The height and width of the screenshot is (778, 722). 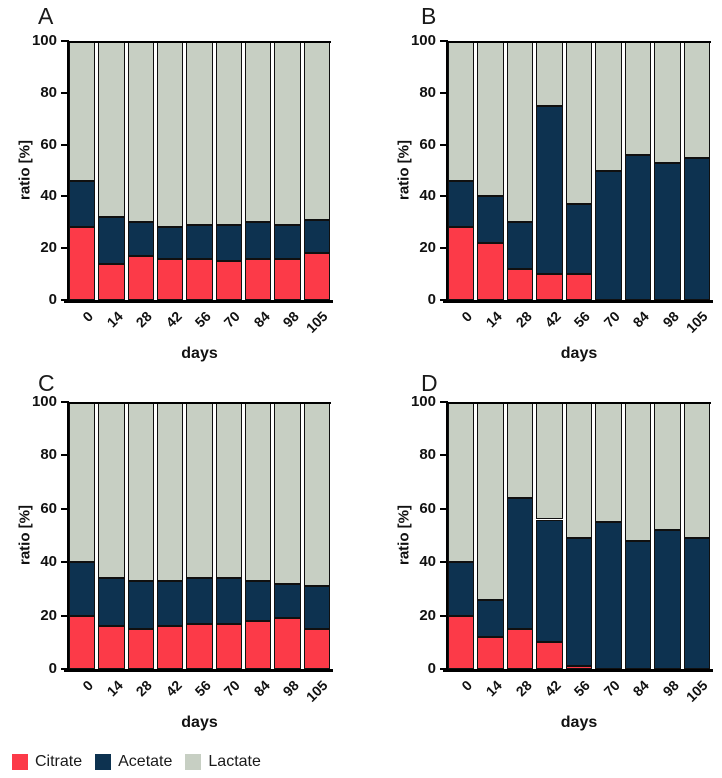 I want to click on y-axis-line-d, so click(x=446, y=536).